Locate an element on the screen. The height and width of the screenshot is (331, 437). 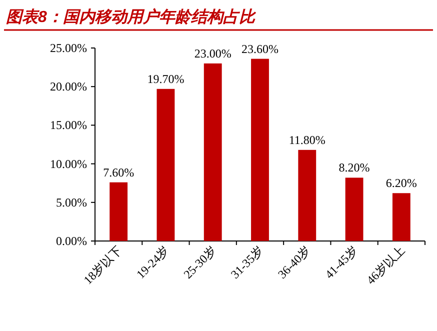
data-label: 7.60% is located at coordinates (118, 172).